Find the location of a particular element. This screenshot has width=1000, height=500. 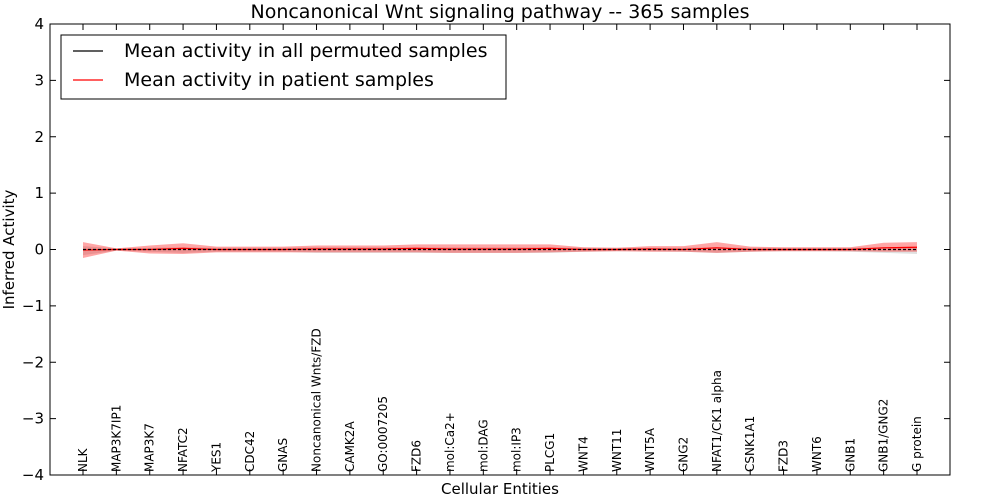

x-tick-label: GNG2 is located at coordinates (683, 454).